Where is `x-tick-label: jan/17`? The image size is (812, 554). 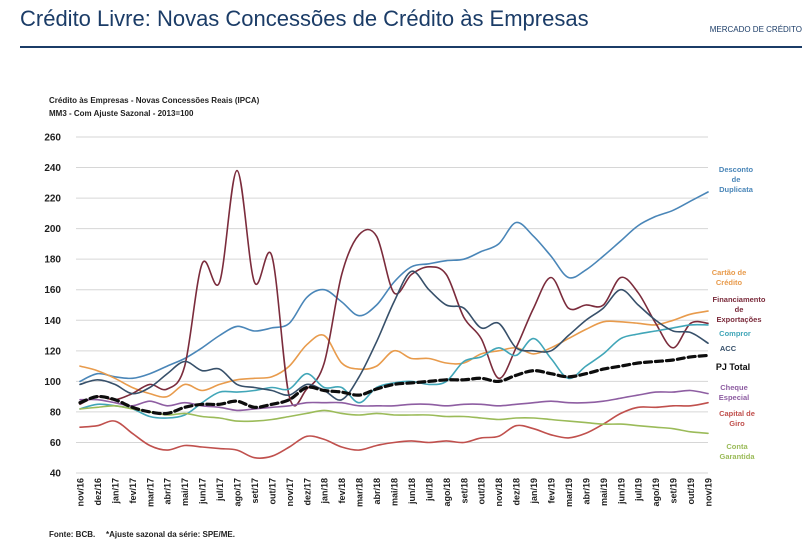 x-tick-label: jan/17 is located at coordinates (115, 491).